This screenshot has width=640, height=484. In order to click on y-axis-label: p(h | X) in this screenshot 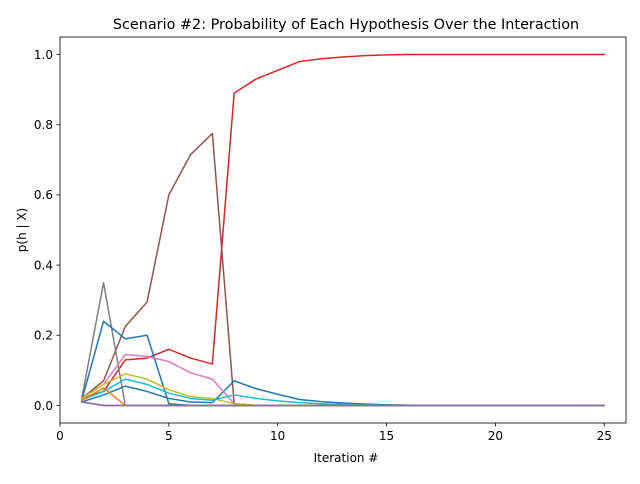, I will do `click(22, 230)`.